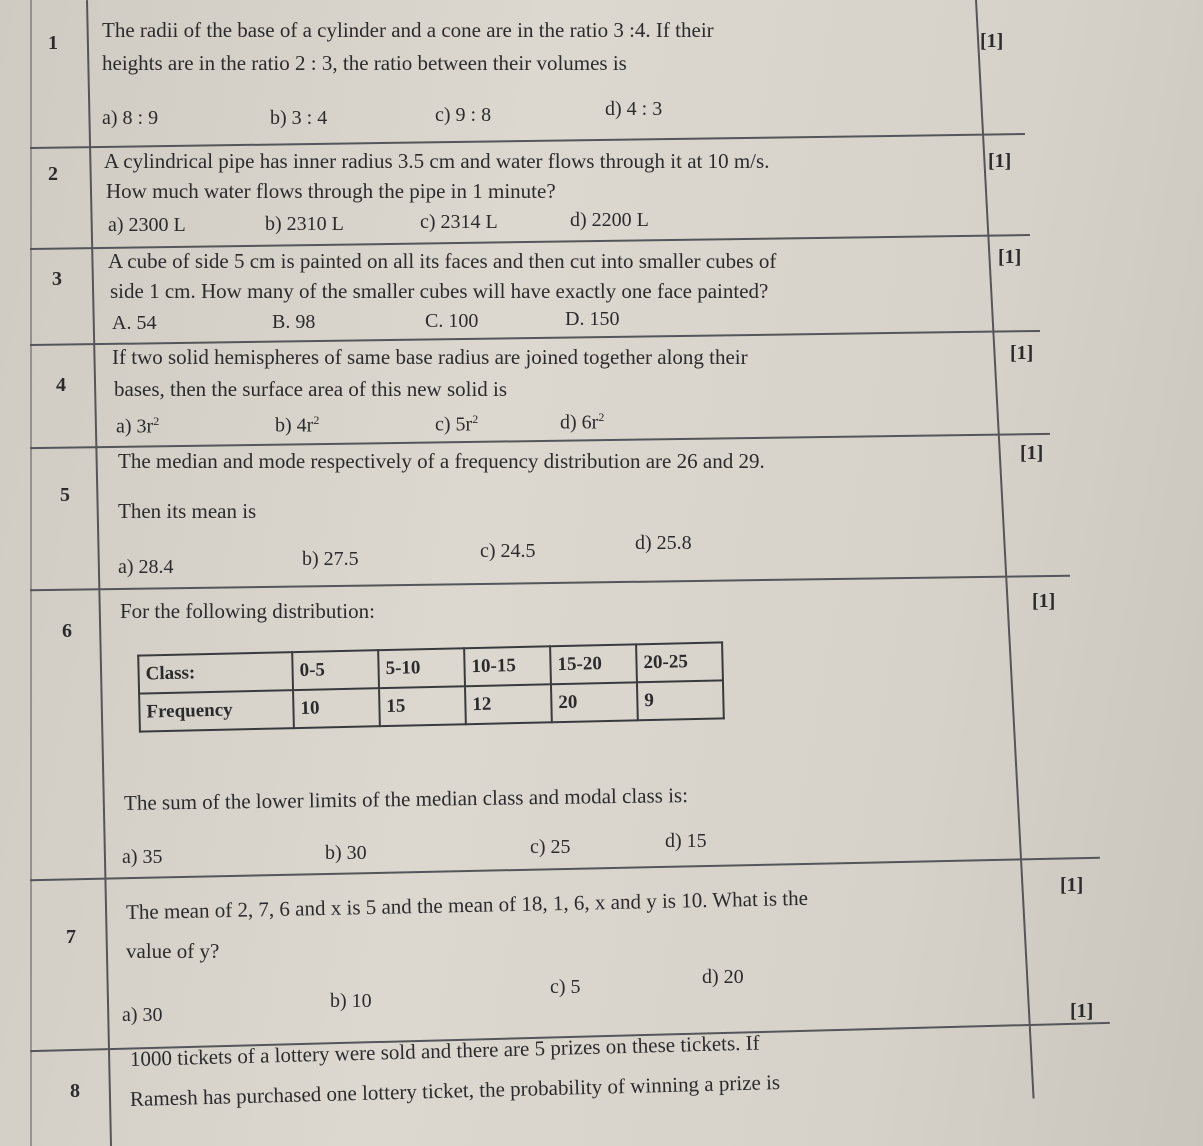 The height and width of the screenshot is (1146, 1203). I want to click on question-text: value of y?, so click(173, 951).